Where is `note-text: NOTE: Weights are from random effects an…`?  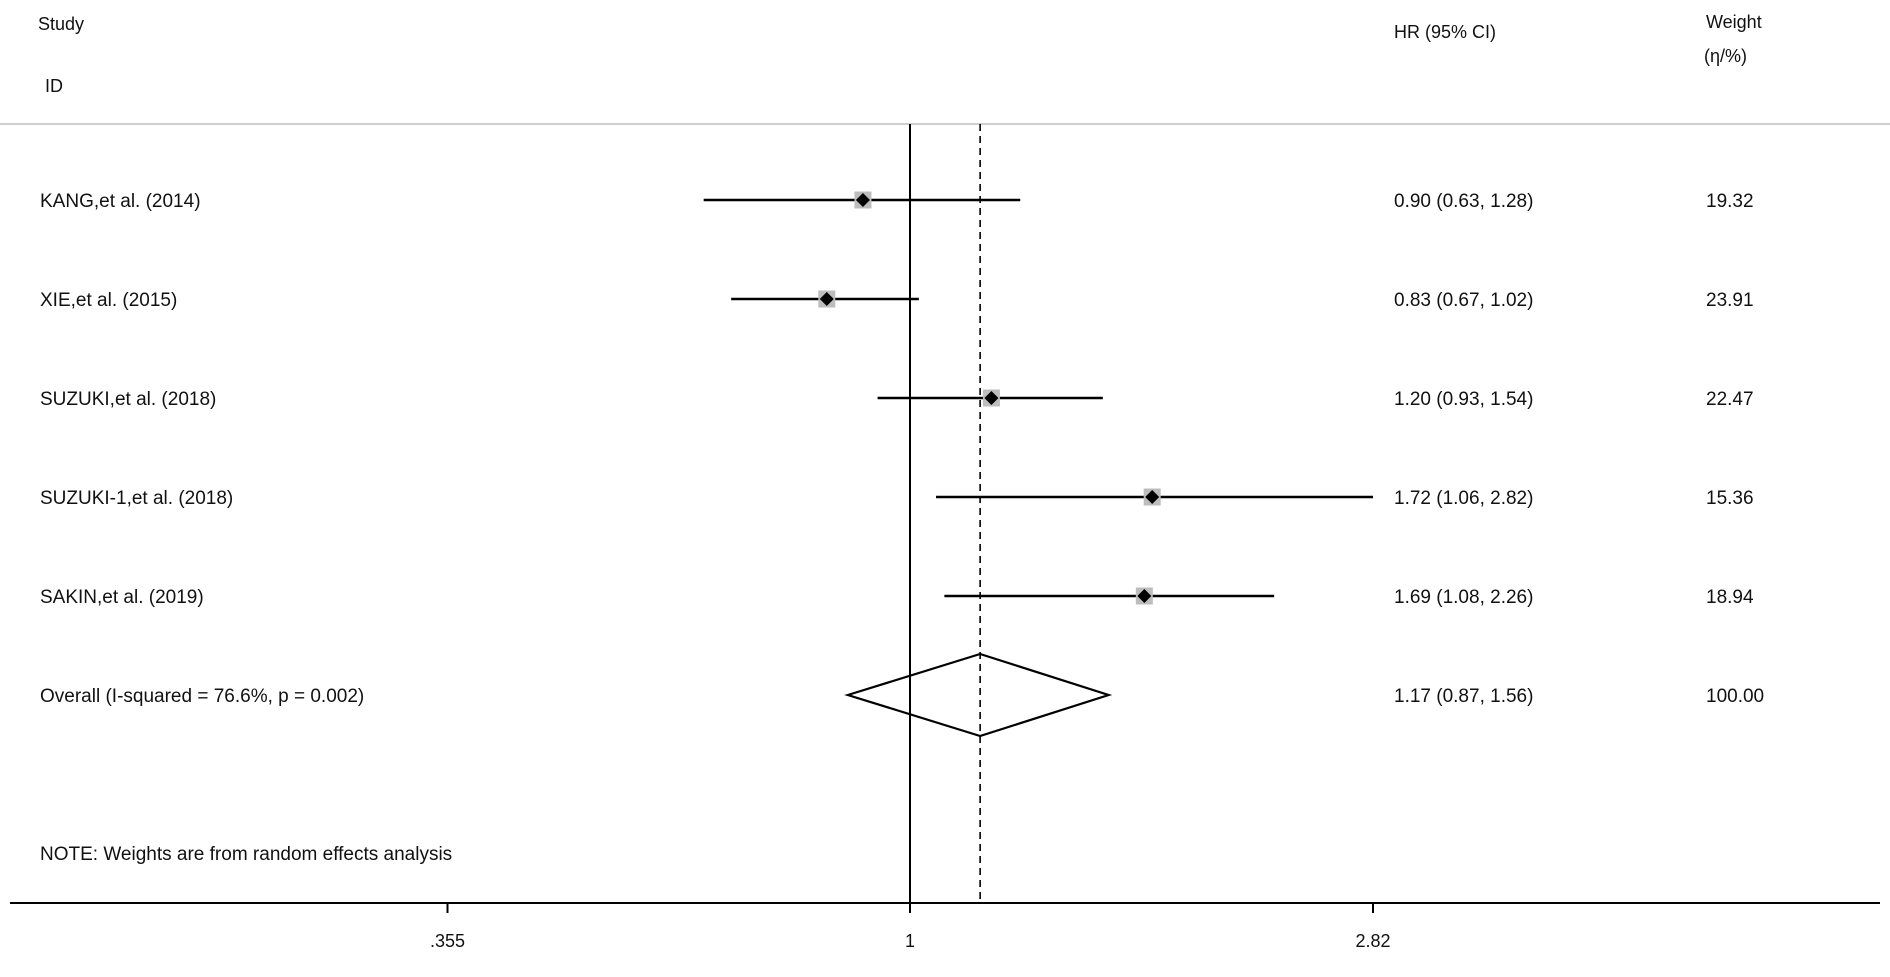 note-text: NOTE: Weights are from random effects an… is located at coordinates (246, 854).